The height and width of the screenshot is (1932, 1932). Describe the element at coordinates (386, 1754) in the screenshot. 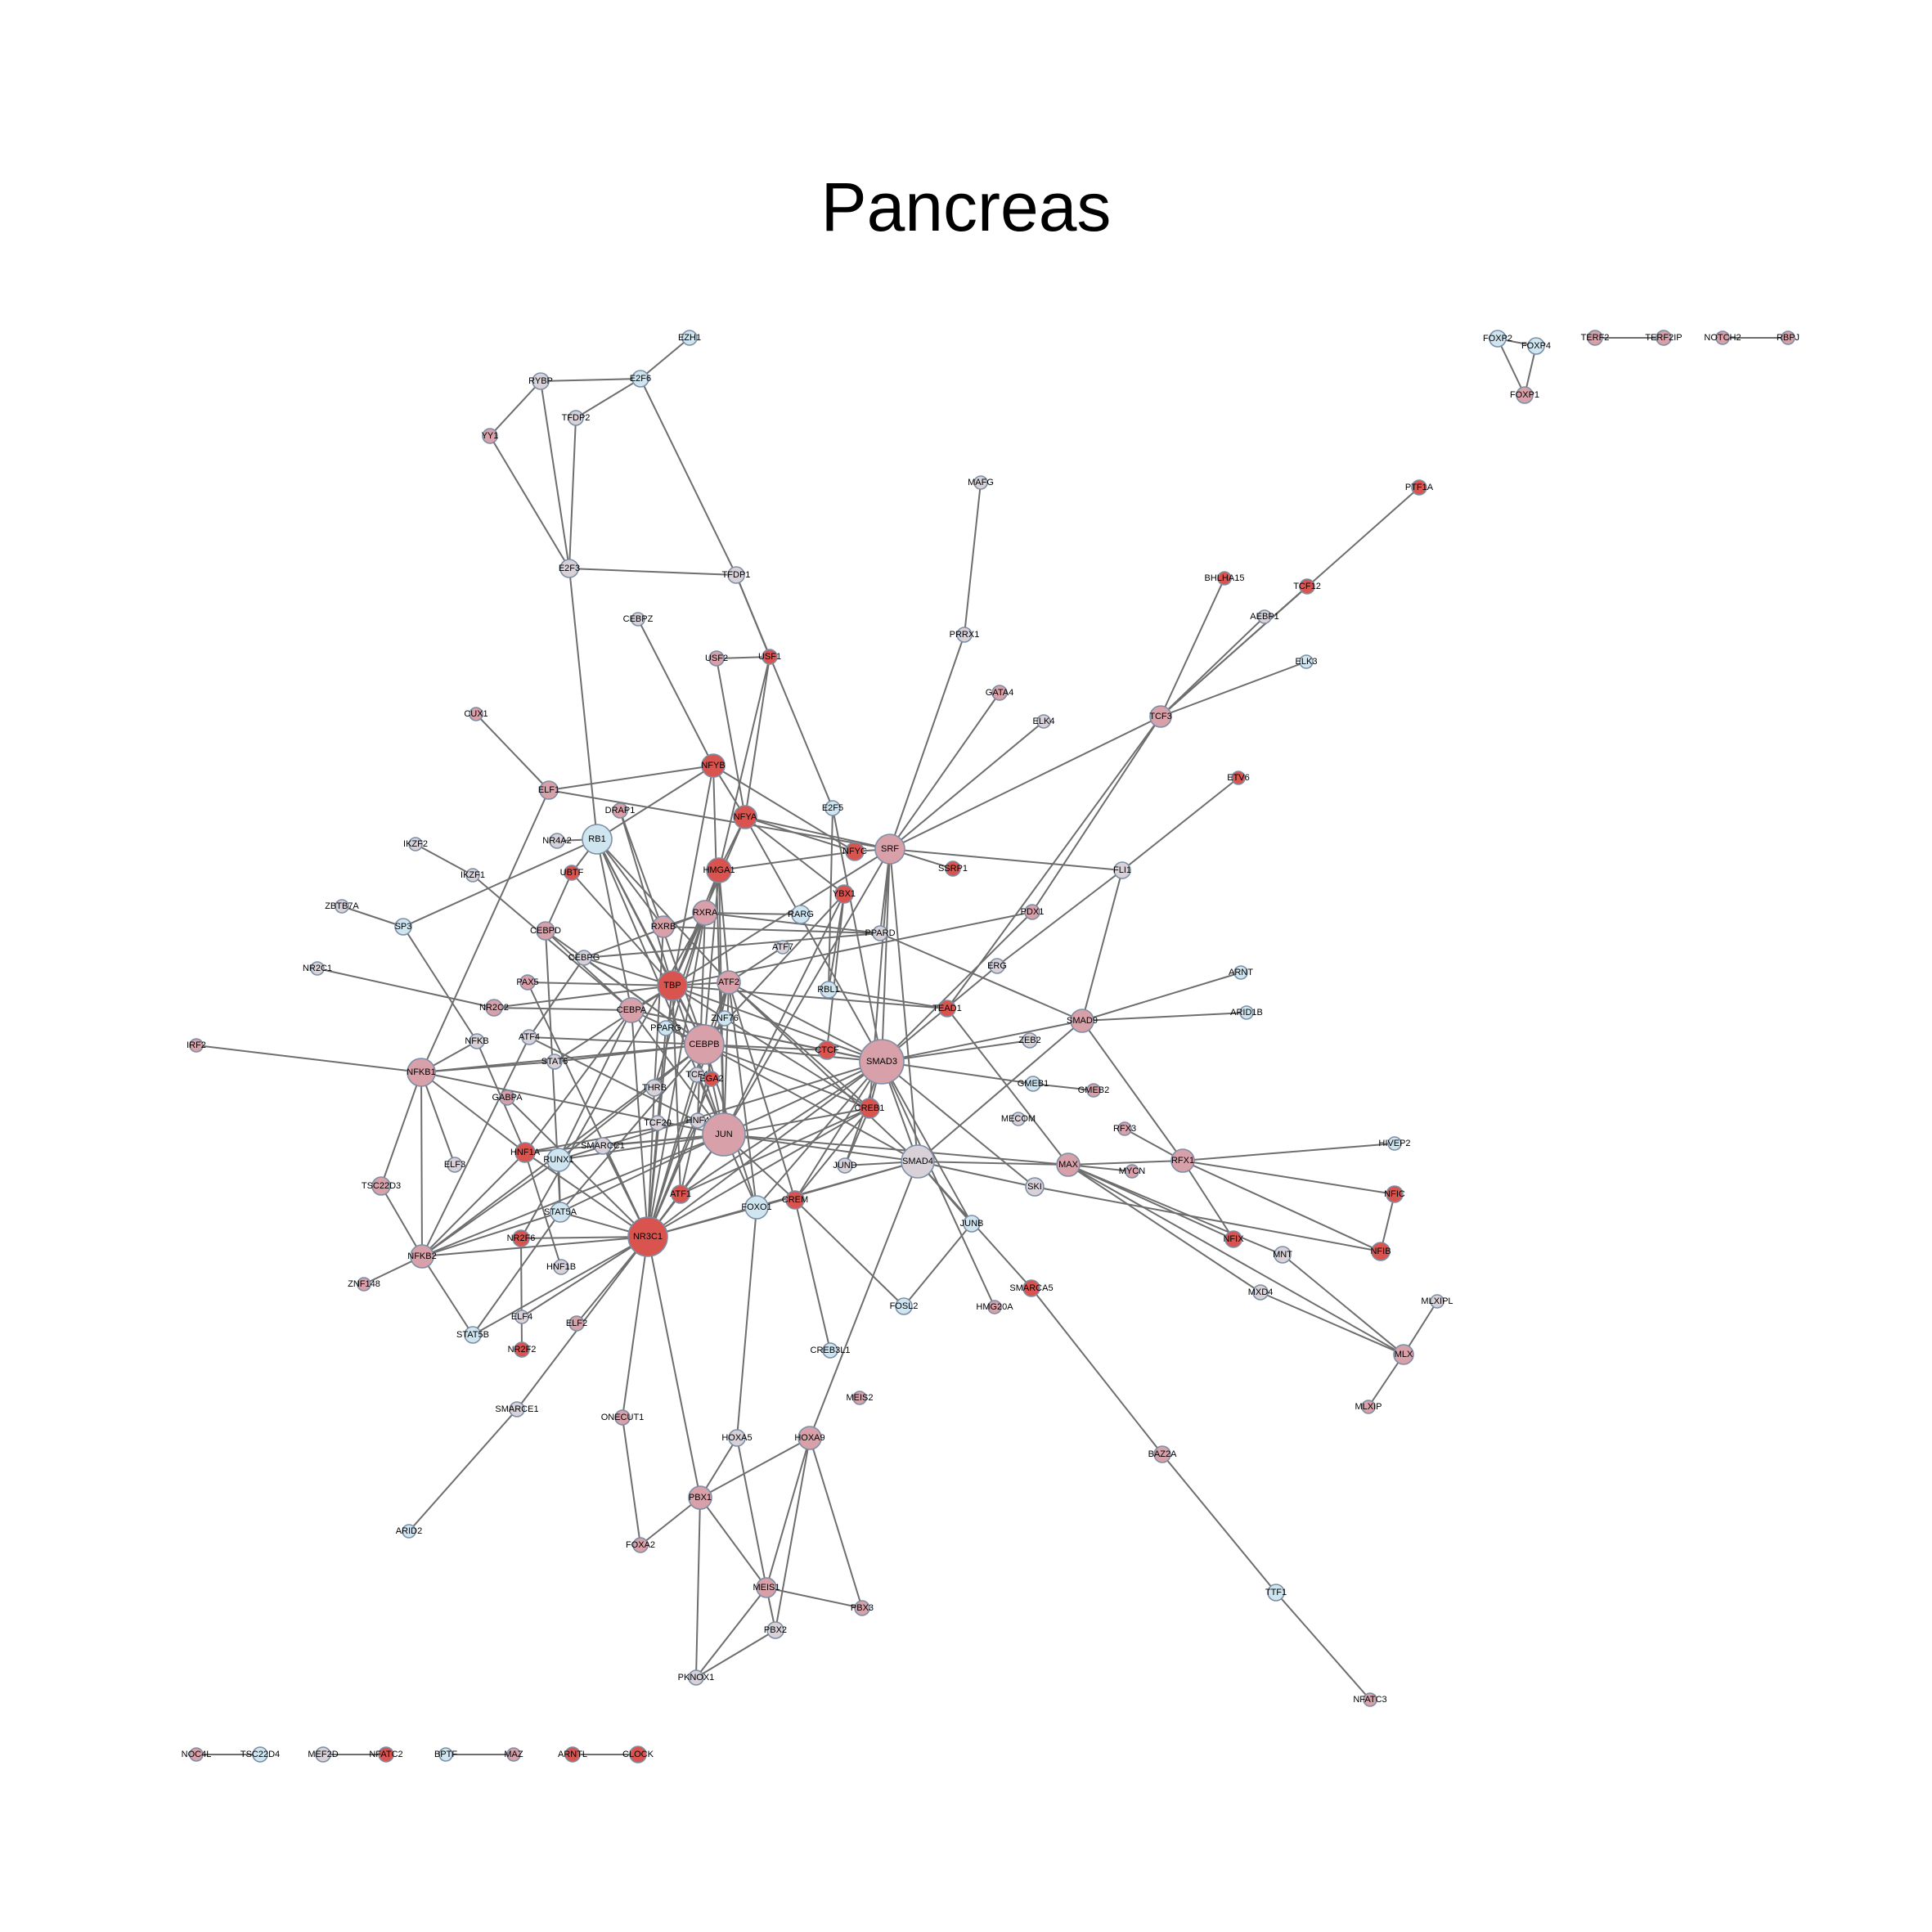

I see `node-nfatc2: NFATC2` at that location.